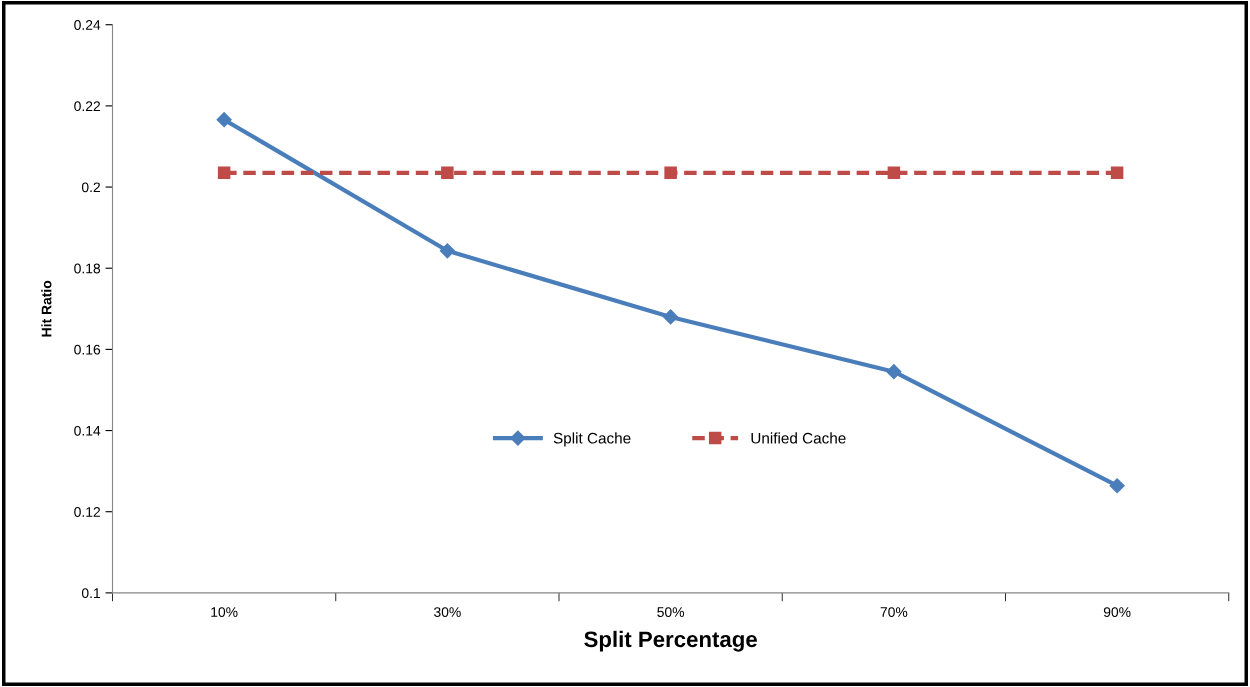 The image size is (1250, 687). What do you see at coordinates (592, 439) in the screenshot?
I see `legend-label: Split Cache` at bounding box center [592, 439].